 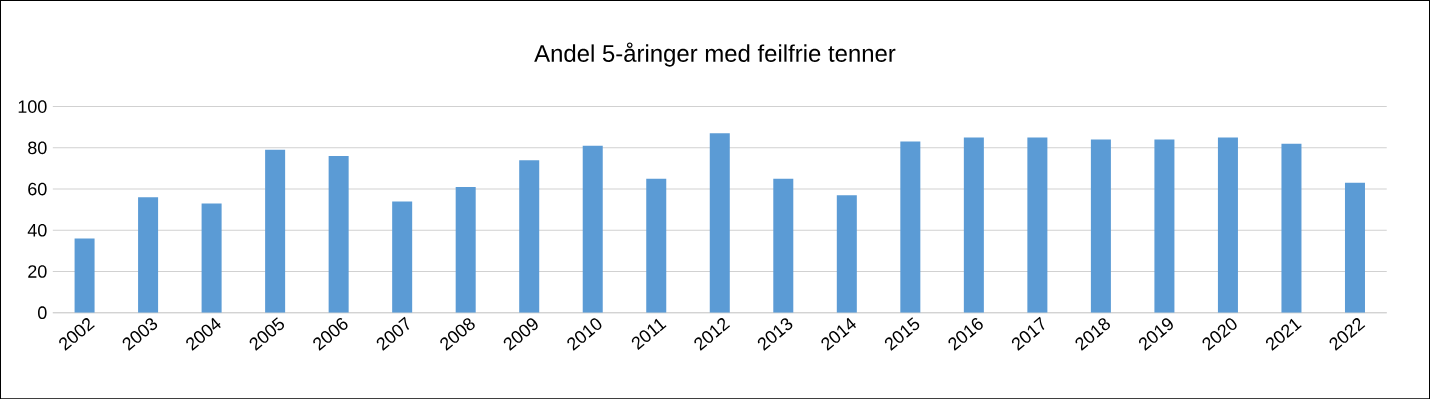 I want to click on y-tick-label: 0, so click(x=42, y=312).